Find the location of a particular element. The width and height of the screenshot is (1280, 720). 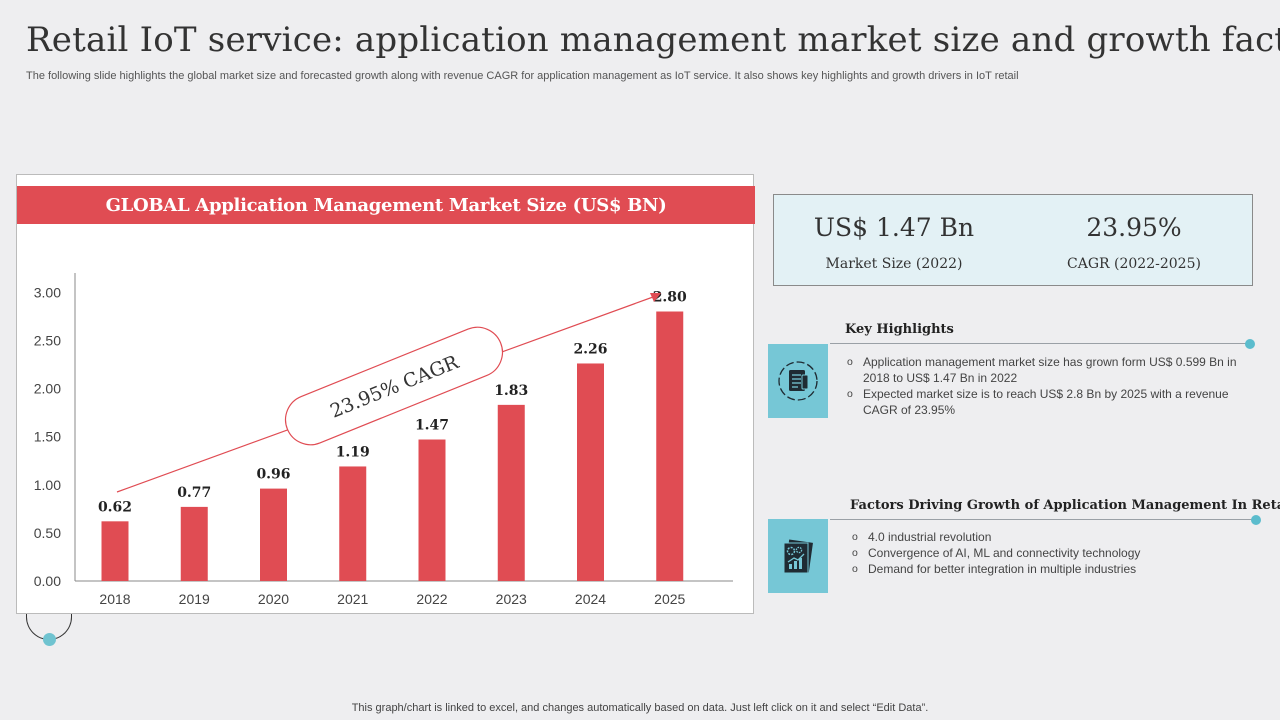

data-label: 0.62 is located at coordinates (115, 507).